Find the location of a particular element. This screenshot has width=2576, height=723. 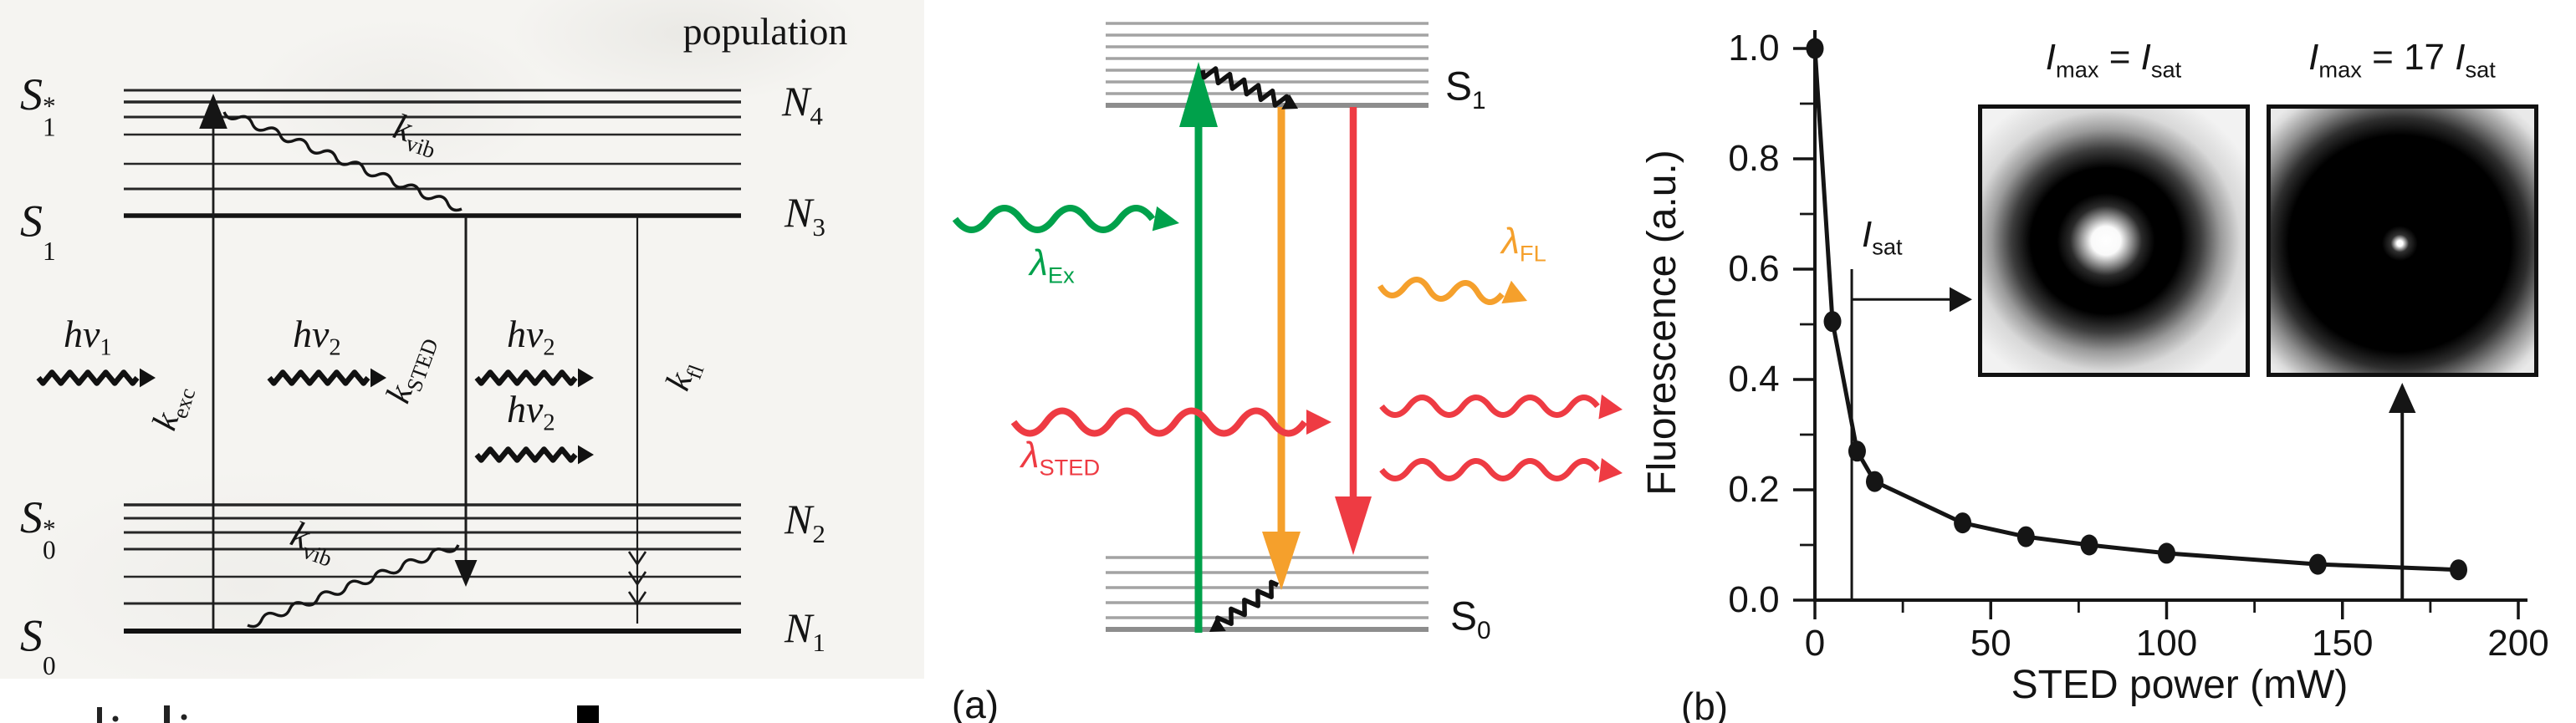

x-tick-label: 50 is located at coordinates (1990, 643).